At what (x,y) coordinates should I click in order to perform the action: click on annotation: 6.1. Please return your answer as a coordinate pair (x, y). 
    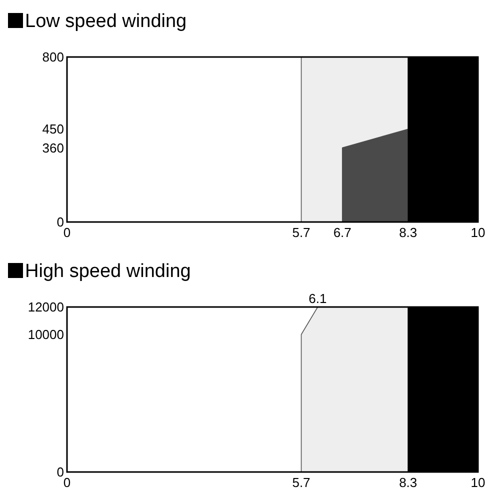
    Looking at the image, I should click on (317, 298).